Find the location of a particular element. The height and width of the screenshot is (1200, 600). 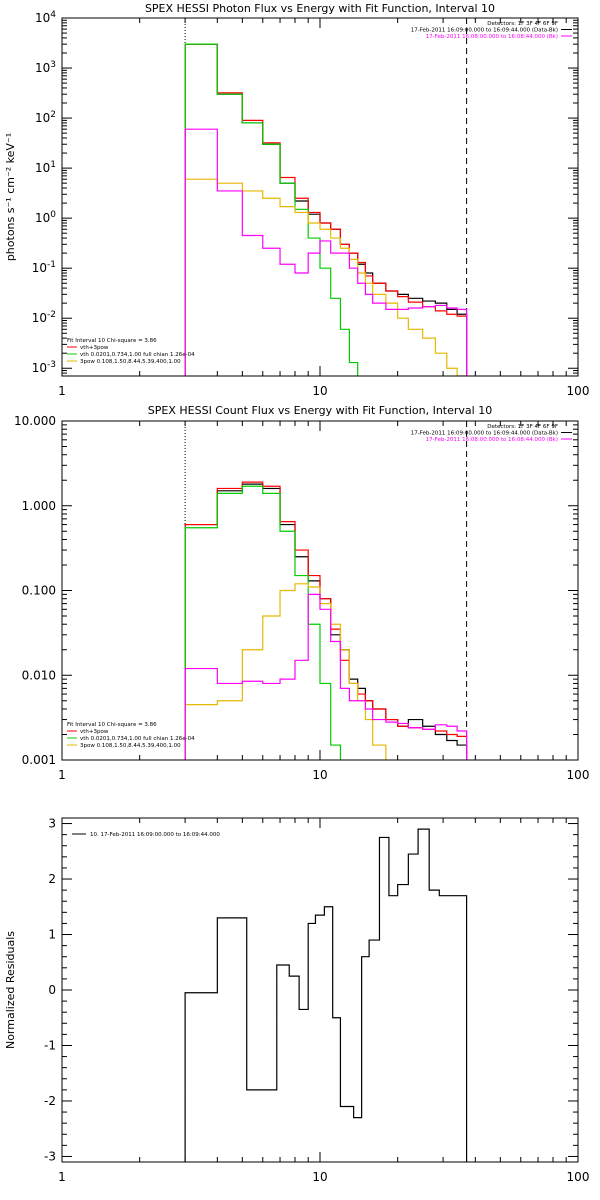

series-line-data-bk is located at coordinates (326, 621).